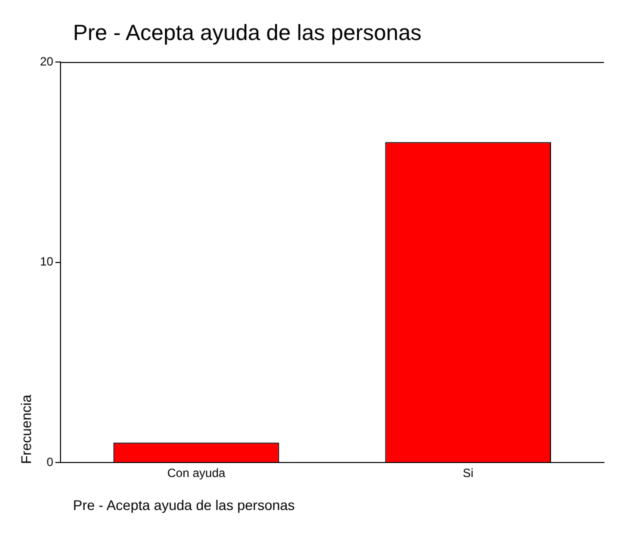  Describe the element at coordinates (47, 61) in the screenshot. I see `y-tick-label: 20` at that location.